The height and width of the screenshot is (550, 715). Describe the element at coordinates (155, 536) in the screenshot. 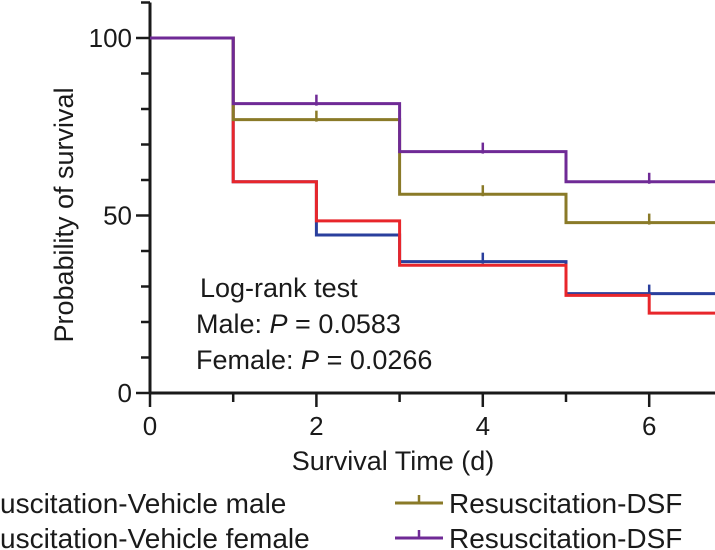

I see `legend-label-2: suscitation-Vehicle female` at that location.